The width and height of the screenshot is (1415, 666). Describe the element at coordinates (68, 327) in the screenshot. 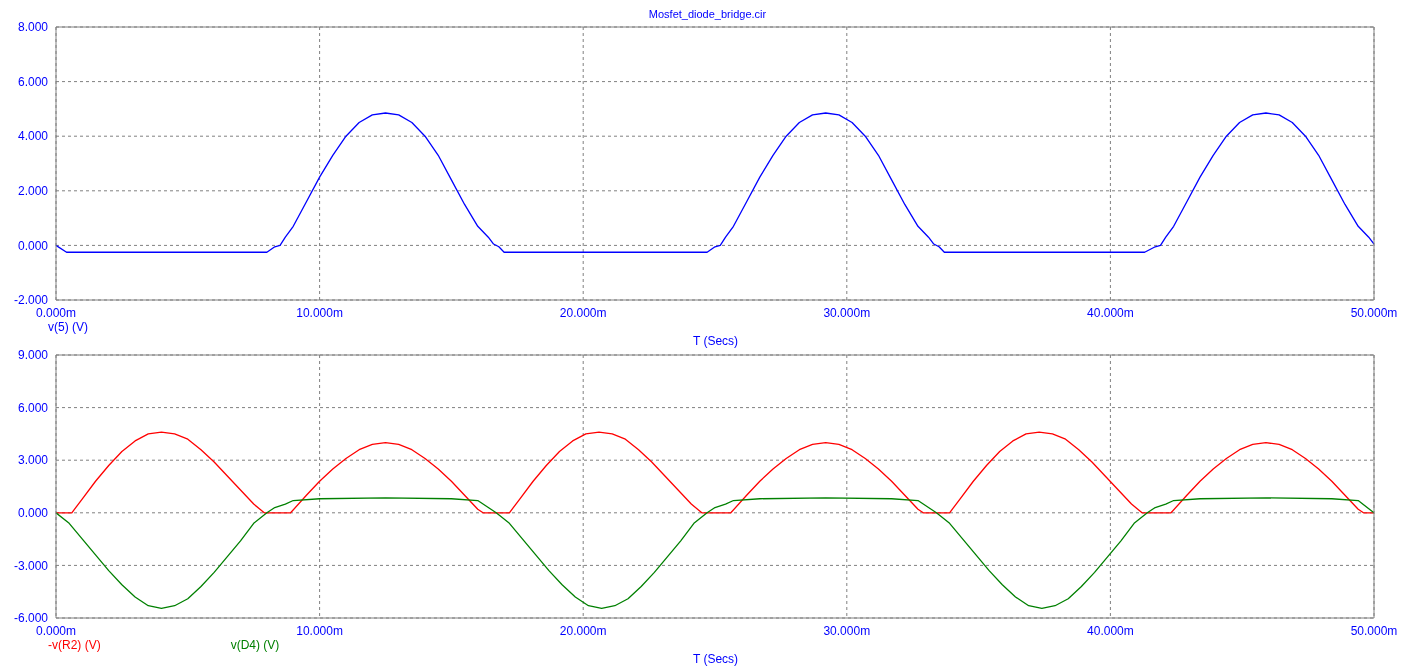

I see `text: v(5) (V)` at that location.